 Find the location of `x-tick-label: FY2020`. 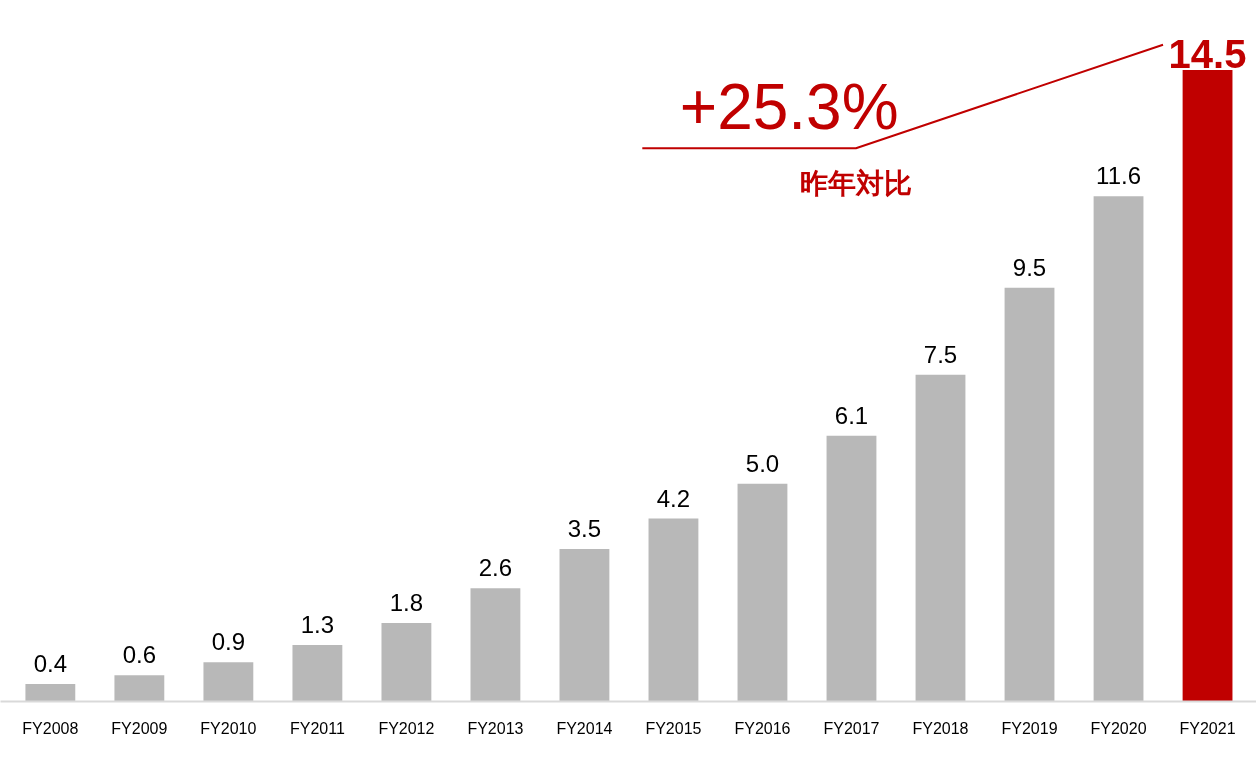

x-tick-label: FY2020 is located at coordinates (1118, 728).